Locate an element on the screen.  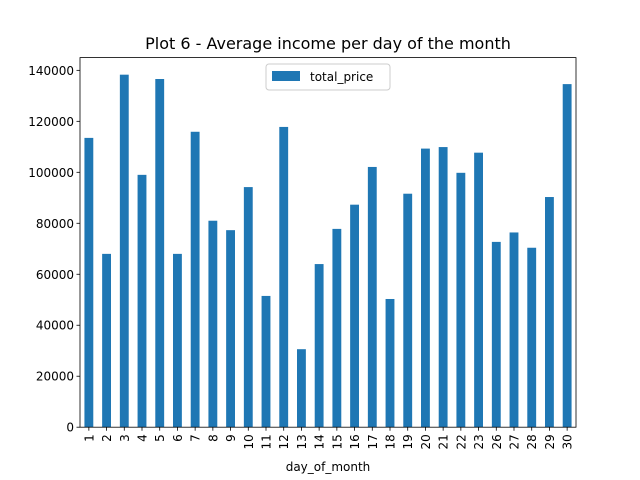
y-tick-label: 80000 is located at coordinates (55, 224).